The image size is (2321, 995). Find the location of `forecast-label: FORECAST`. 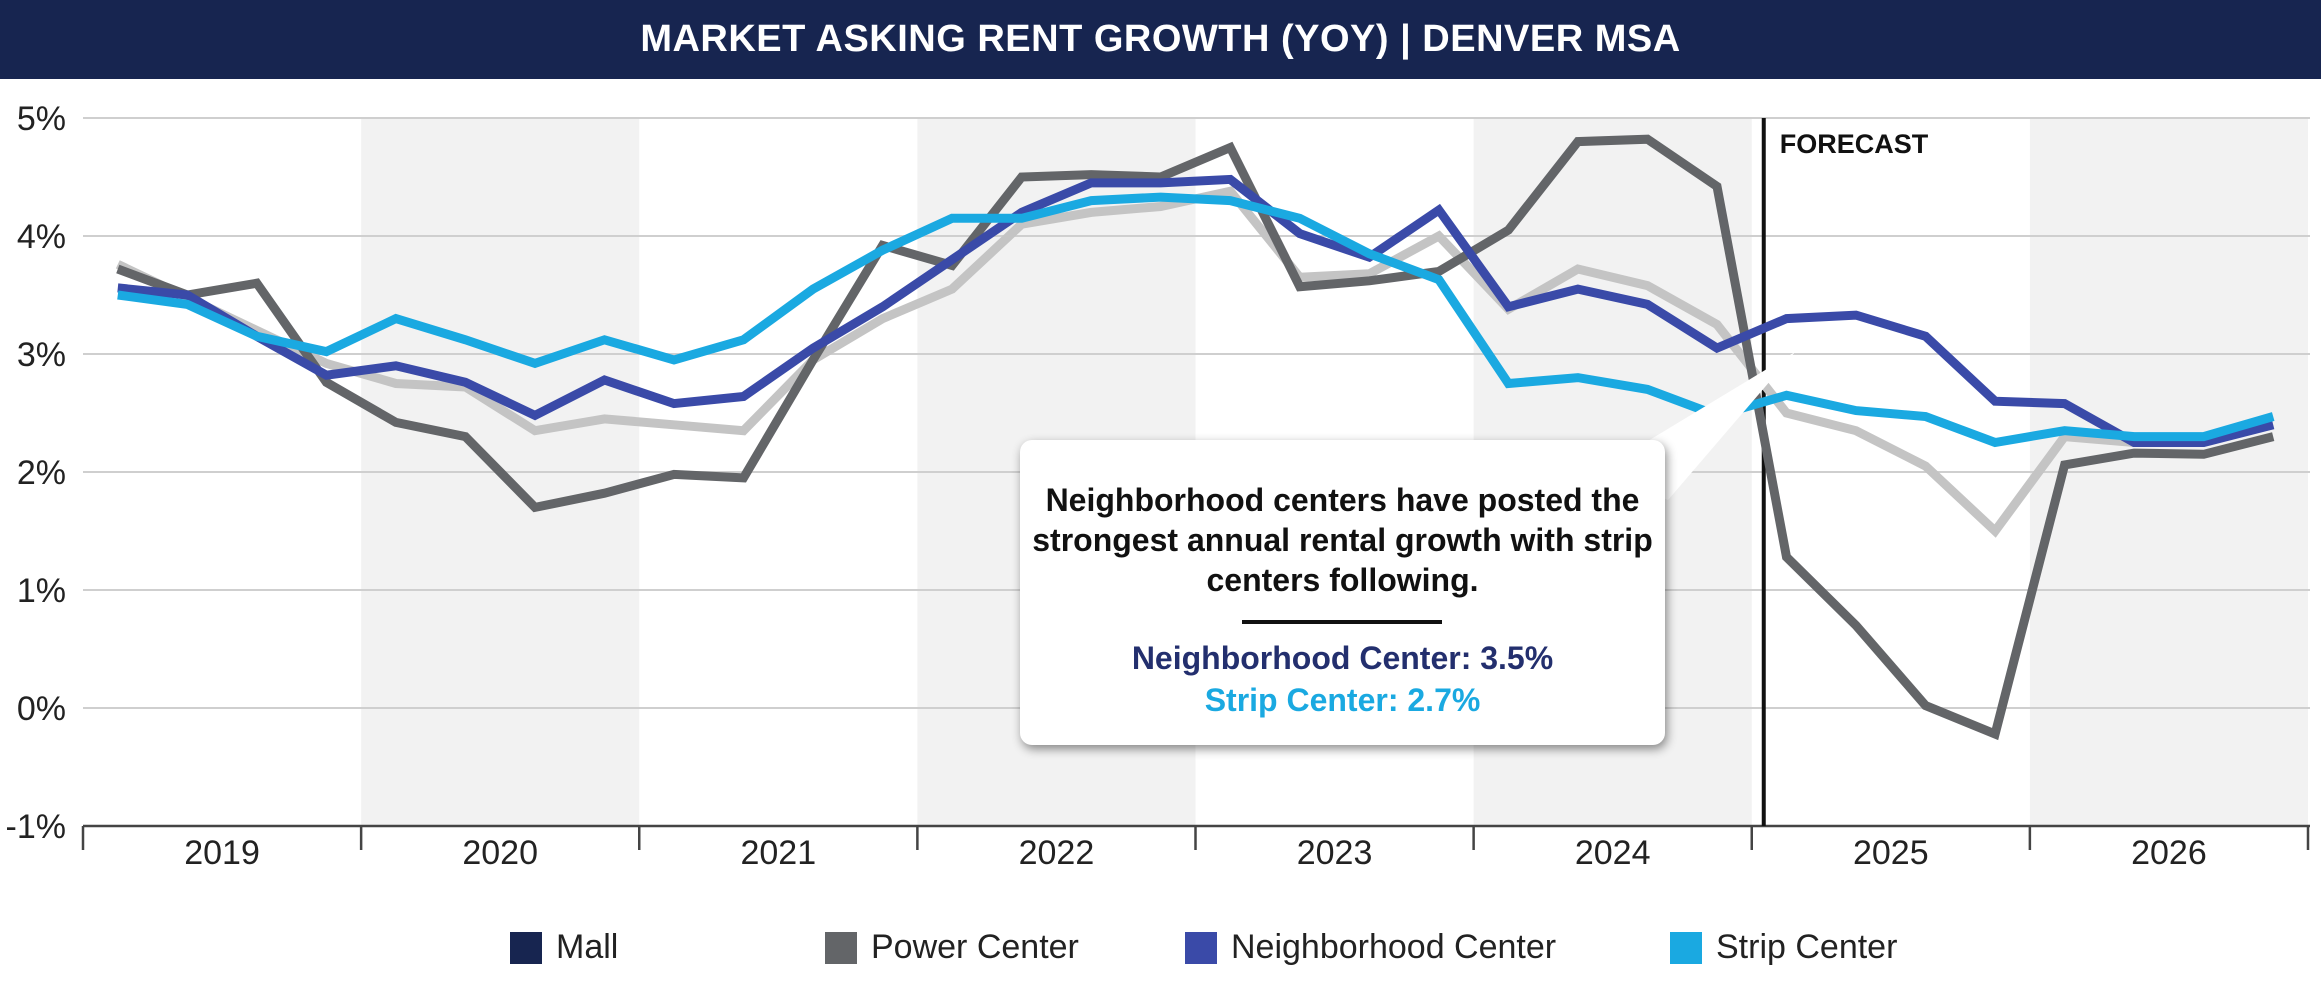

forecast-label: FORECAST is located at coordinates (1854, 144).